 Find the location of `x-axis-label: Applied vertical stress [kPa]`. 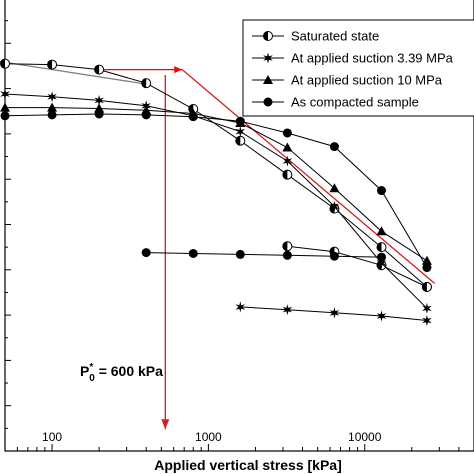

x-axis-label: Applied vertical stress [kPa] is located at coordinates (248, 465).